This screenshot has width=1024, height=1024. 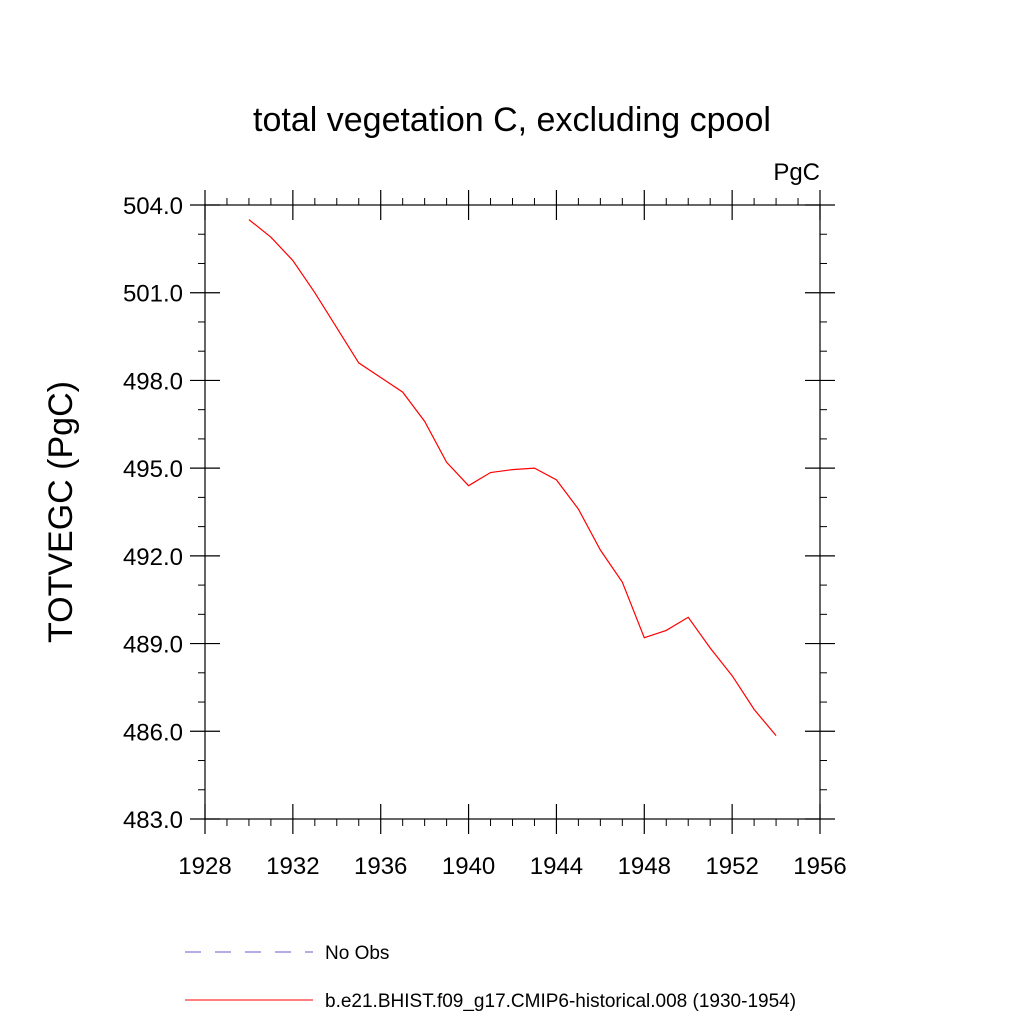 What do you see at coordinates (644, 866) in the screenshot?
I see `x-tick-label: 1948` at bounding box center [644, 866].